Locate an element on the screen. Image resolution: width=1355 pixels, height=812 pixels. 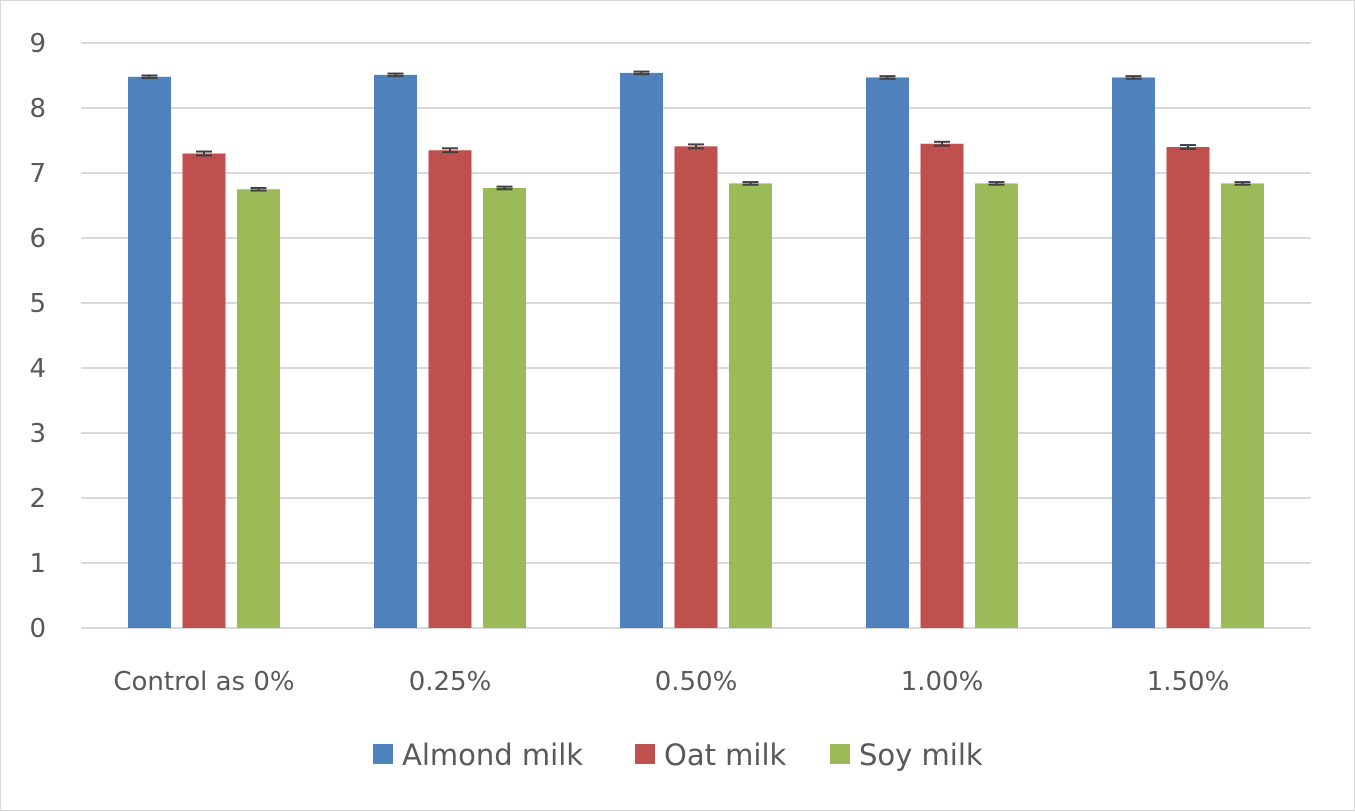
x-tick-label: 1.50% is located at coordinates (1188, 682).